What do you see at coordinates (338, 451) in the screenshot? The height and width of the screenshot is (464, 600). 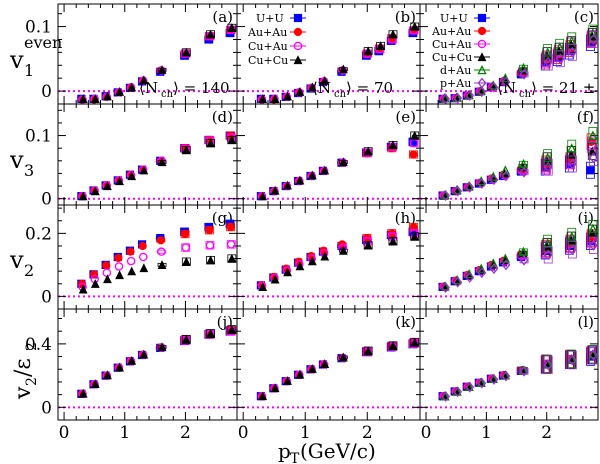 I see `xlabel-units: (GeV/c)` at bounding box center [338, 451].